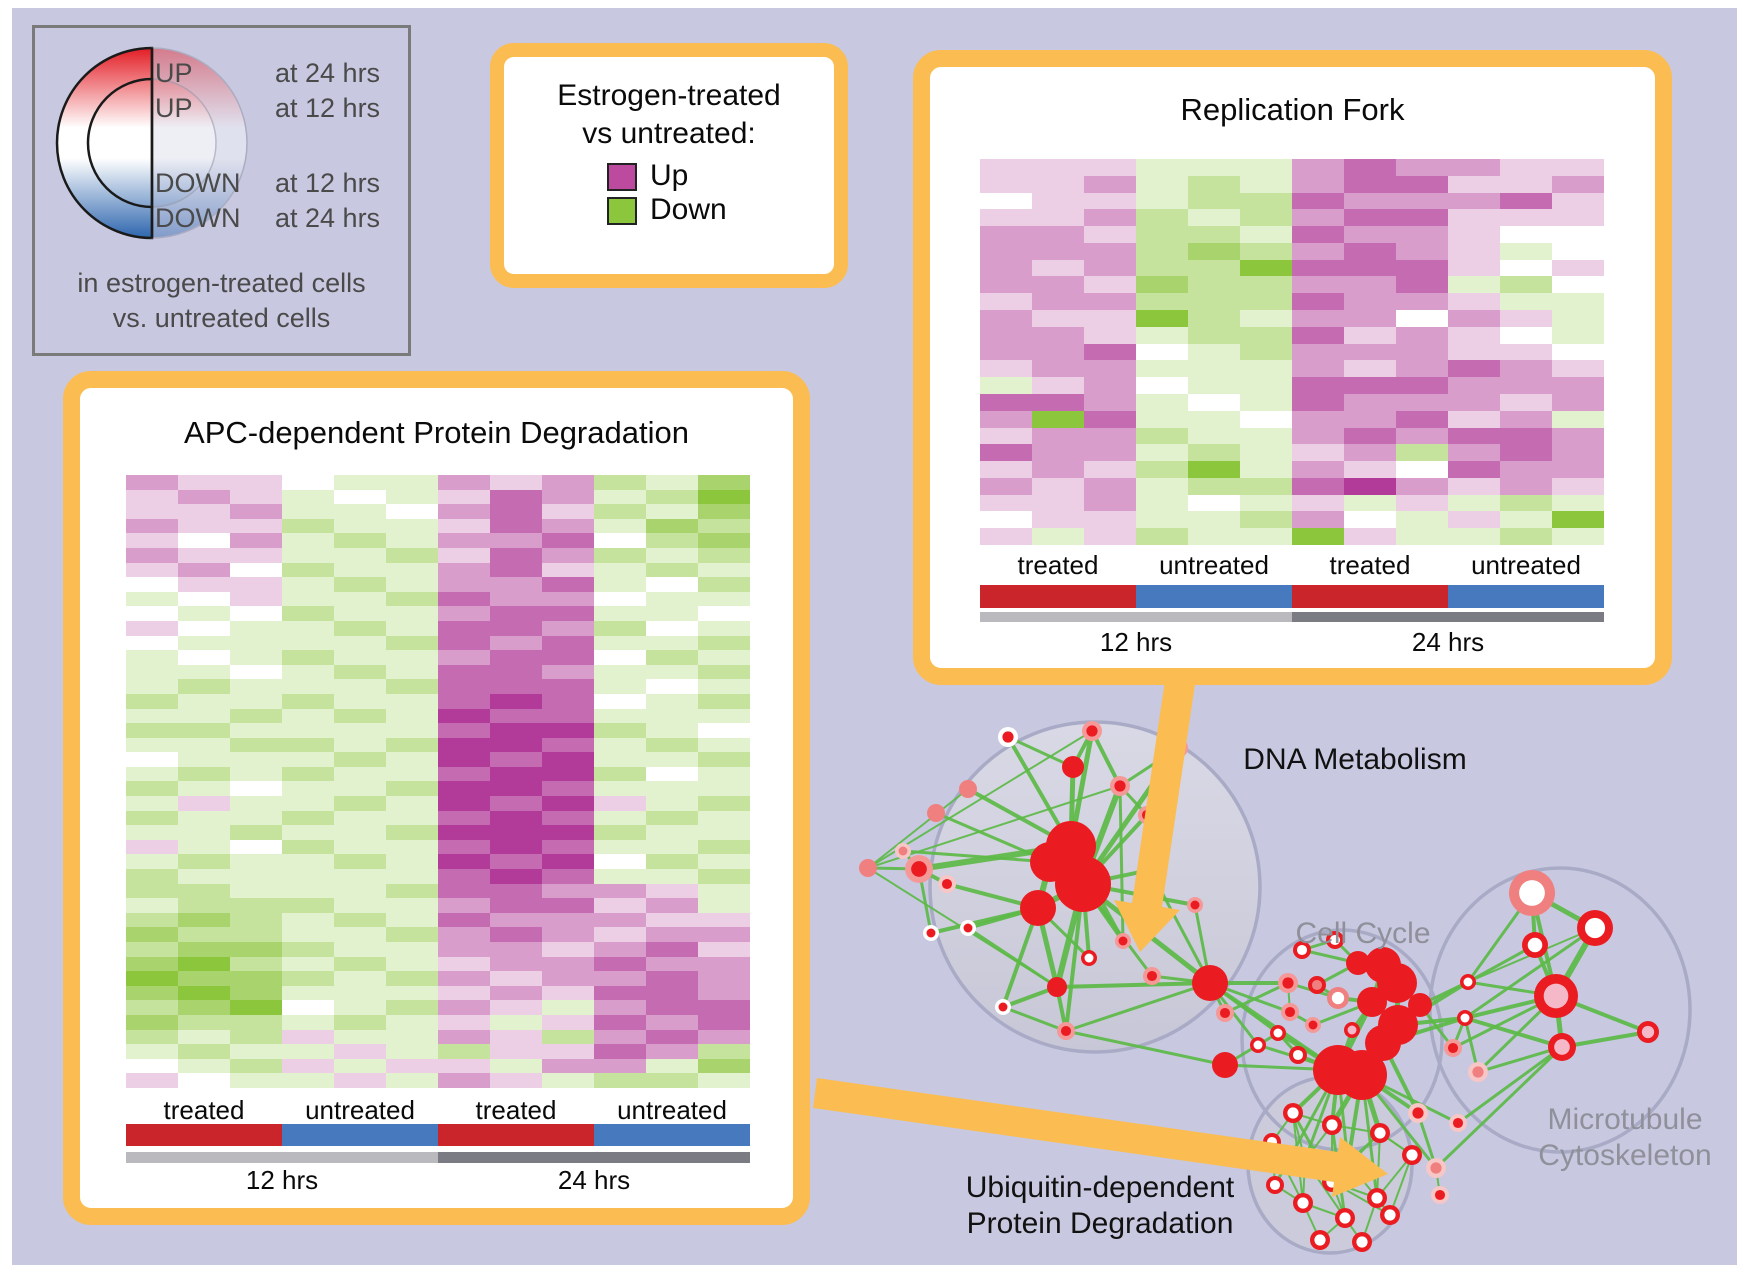 The image size is (1750, 1279). I want to click on cell-cycle-label: Cell Cycle, so click(1363, 933).